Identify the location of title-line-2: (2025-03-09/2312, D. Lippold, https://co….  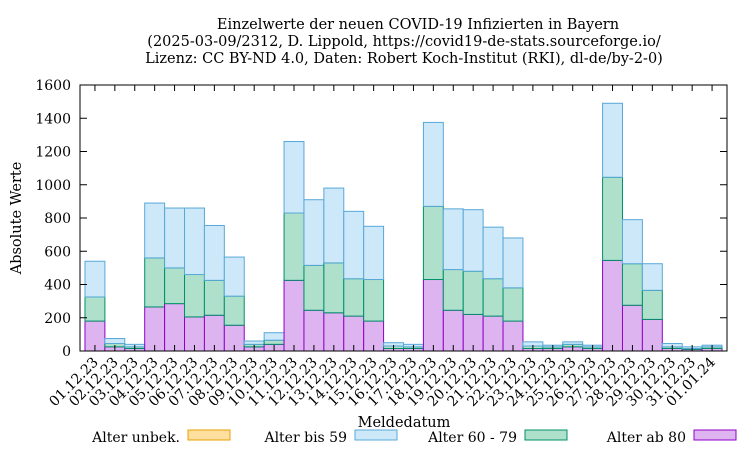
(404, 42).